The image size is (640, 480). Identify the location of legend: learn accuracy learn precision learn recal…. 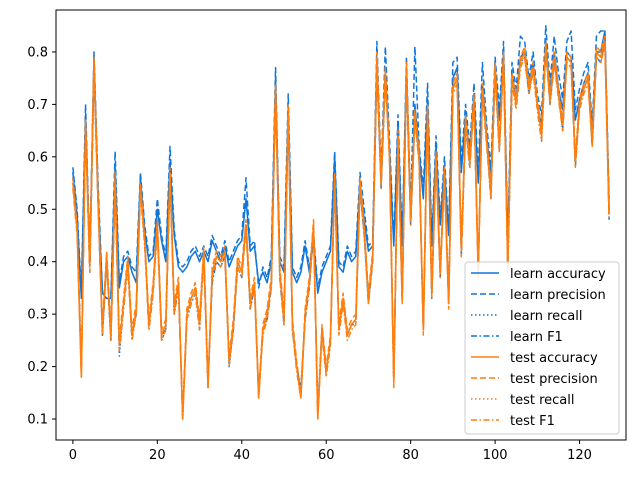
(542, 348).